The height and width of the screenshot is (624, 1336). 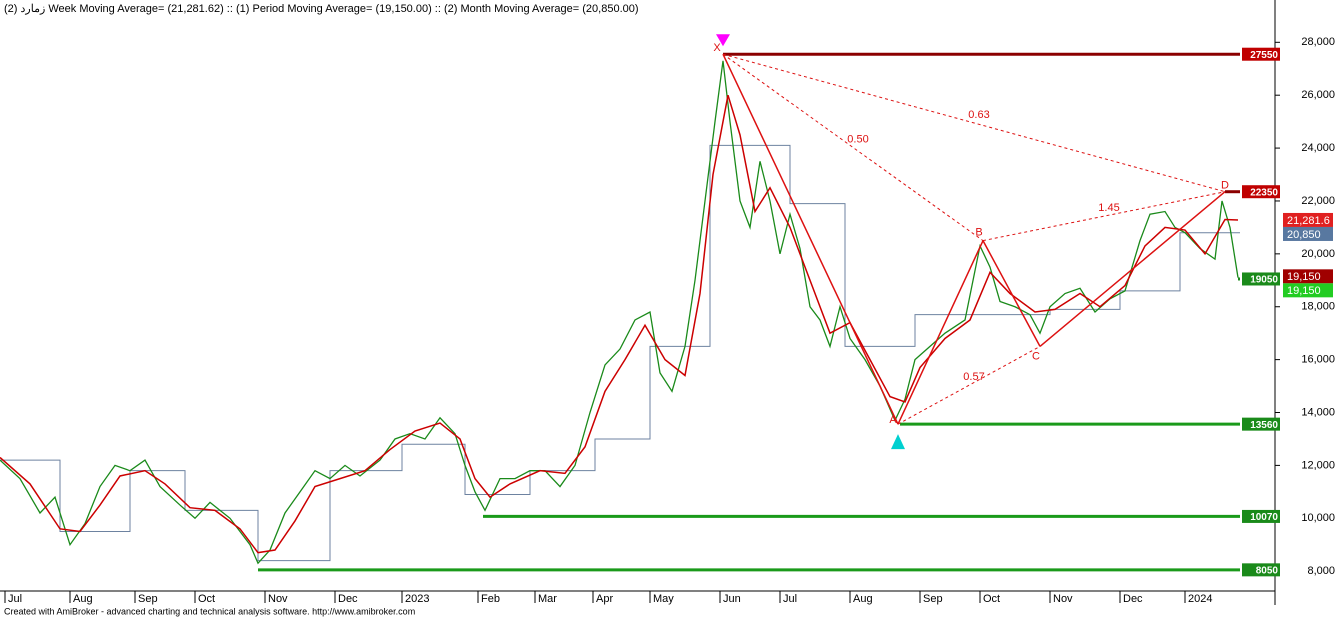 I want to click on y-tick-label: 12,000, so click(x=1318, y=465).